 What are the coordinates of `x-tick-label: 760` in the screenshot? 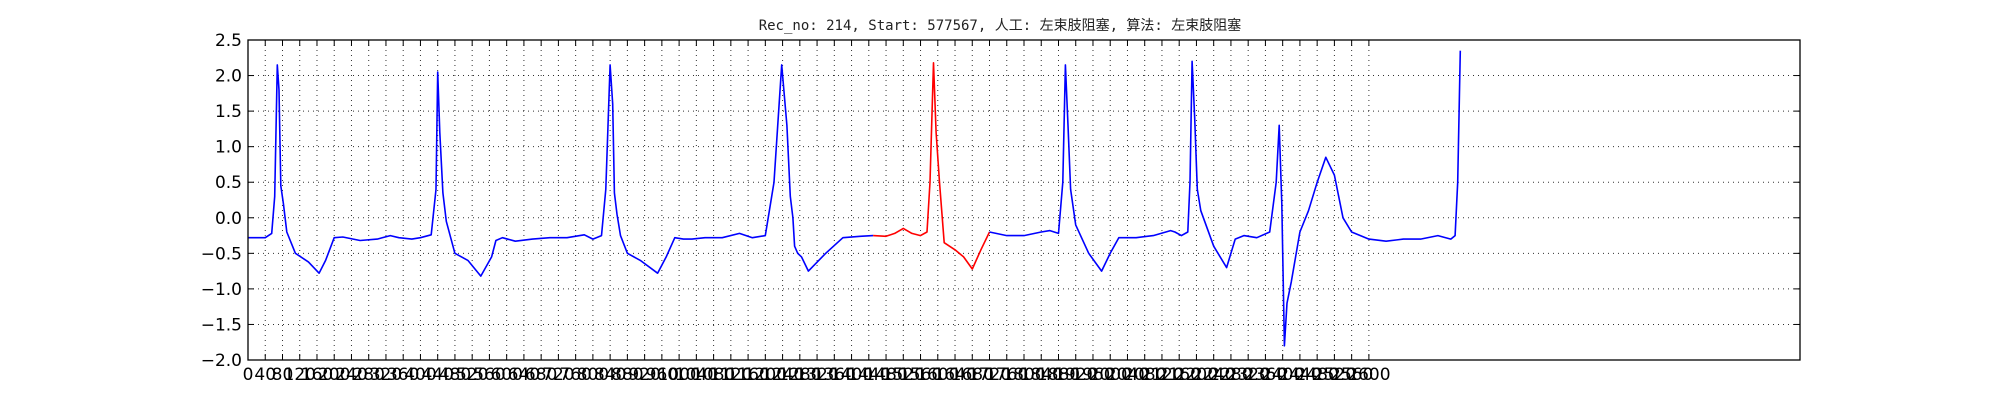 It's located at (575, 375).